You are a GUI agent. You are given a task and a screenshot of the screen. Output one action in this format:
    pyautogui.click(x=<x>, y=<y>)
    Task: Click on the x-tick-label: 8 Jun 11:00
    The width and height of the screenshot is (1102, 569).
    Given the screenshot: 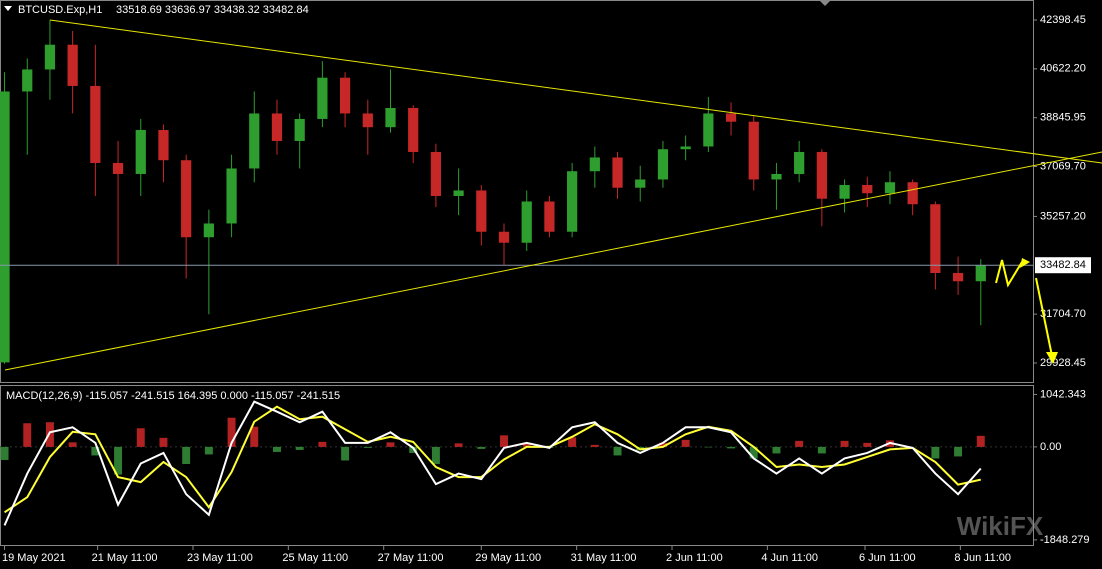 What is the action you would take?
    pyautogui.click(x=982, y=558)
    